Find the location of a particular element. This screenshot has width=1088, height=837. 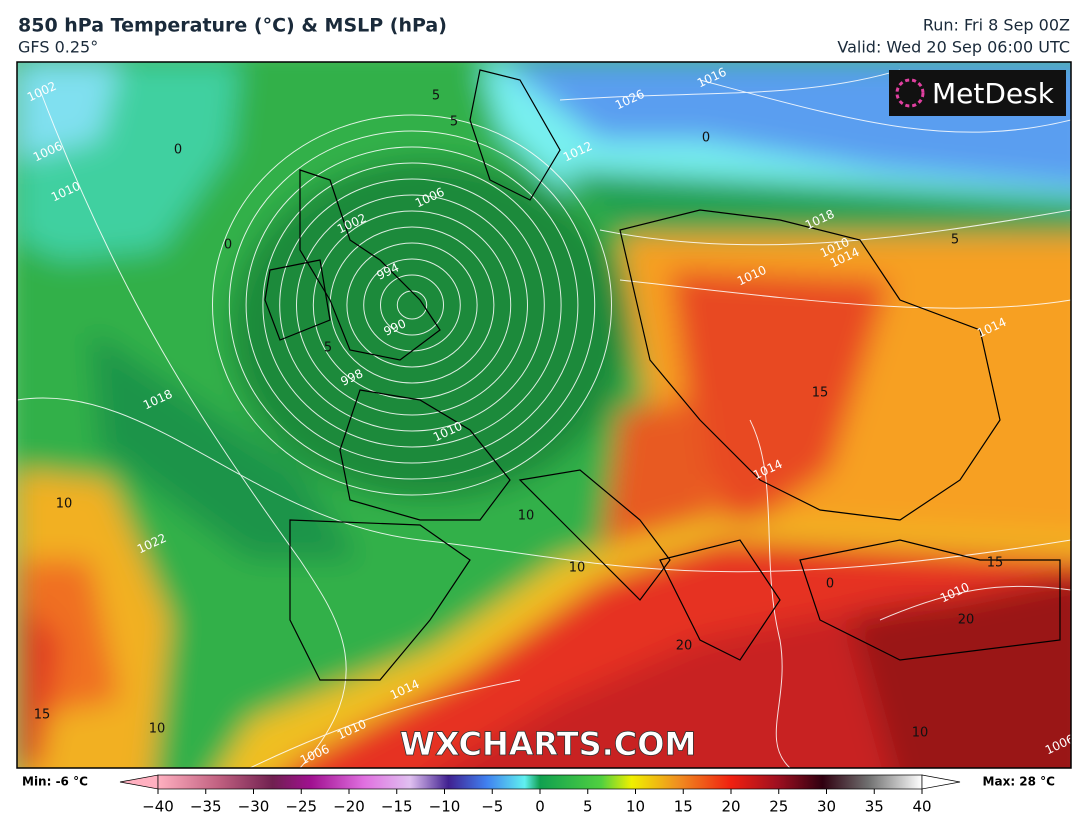

title: 850 hPa Temperature (°C) & MSLP (hPa) is located at coordinates (232, 26).